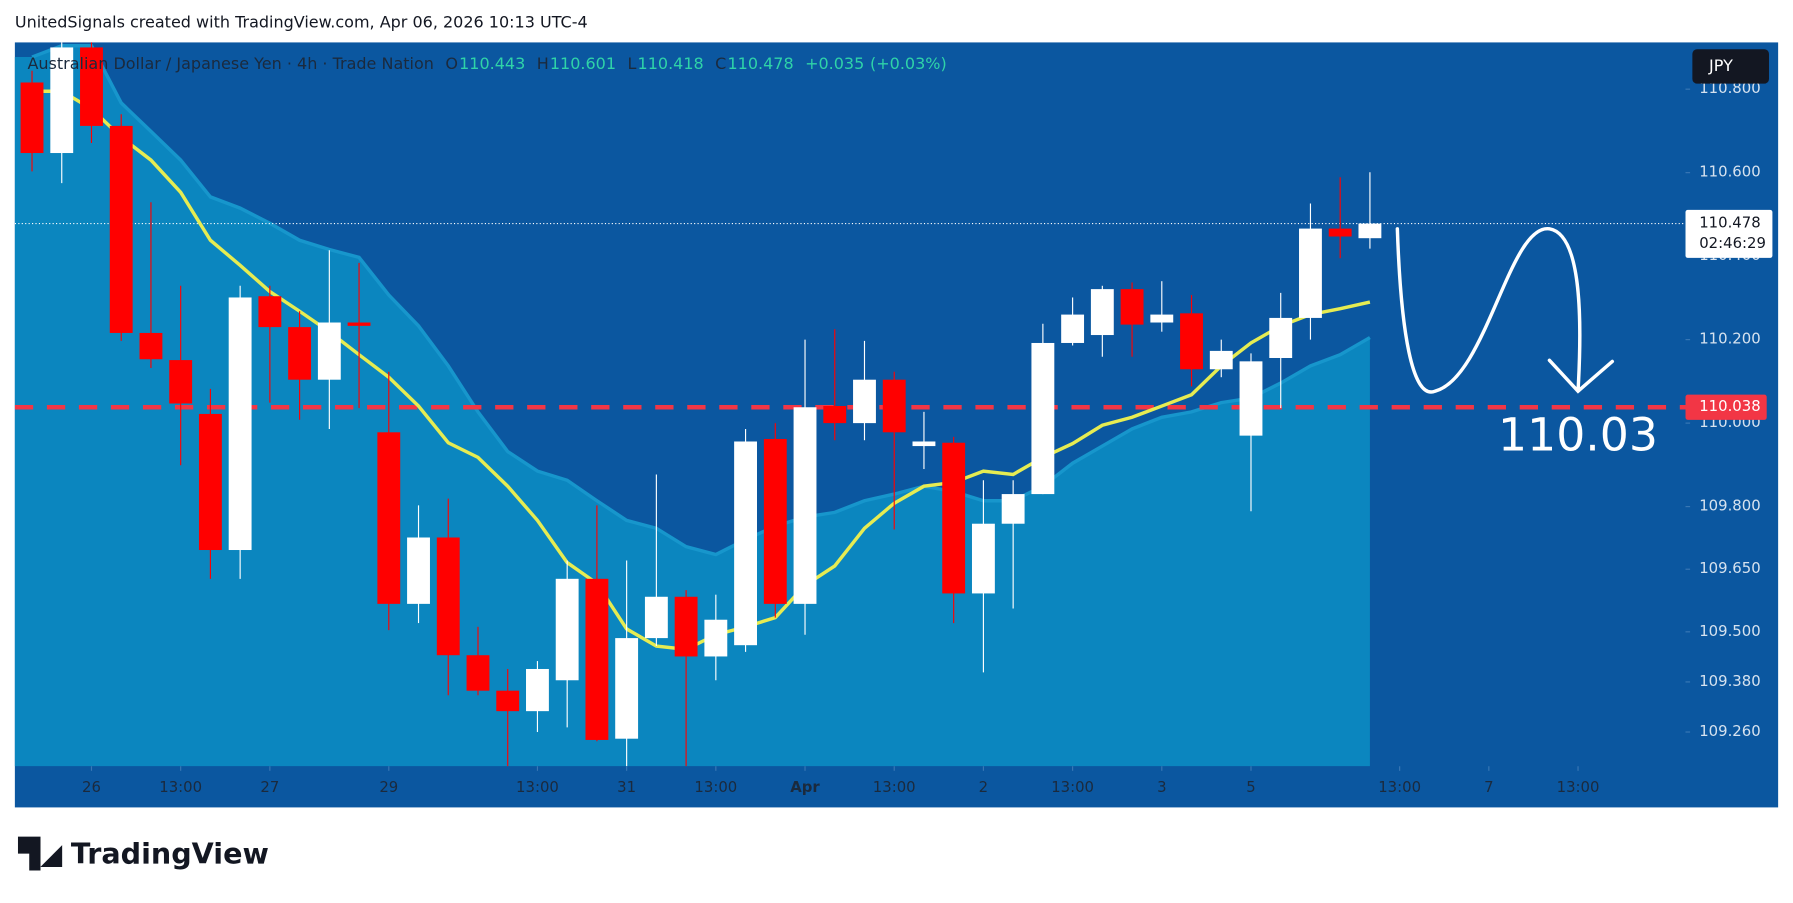 The image size is (1793, 903). I want to click on x-tick-label: 7, so click(1488, 787).